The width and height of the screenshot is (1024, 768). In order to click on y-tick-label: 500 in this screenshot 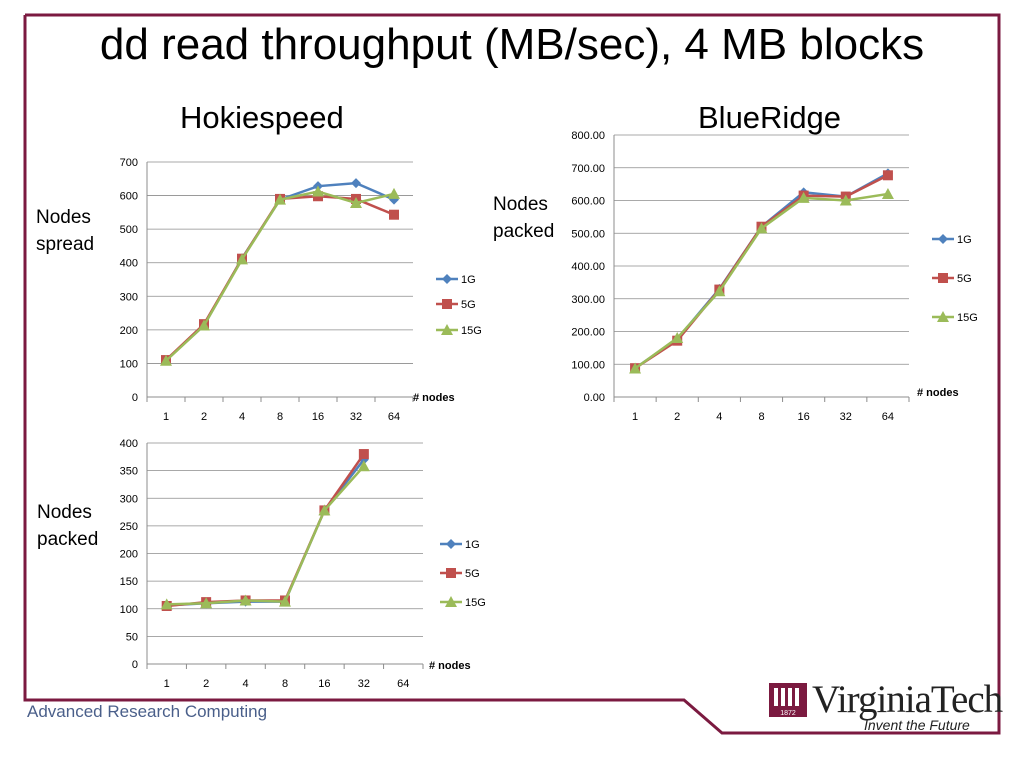, I will do `click(129, 230)`.